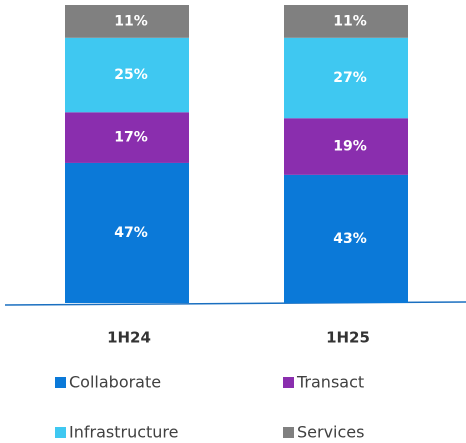  I want to click on legend-label: Services, so click(330, 432).